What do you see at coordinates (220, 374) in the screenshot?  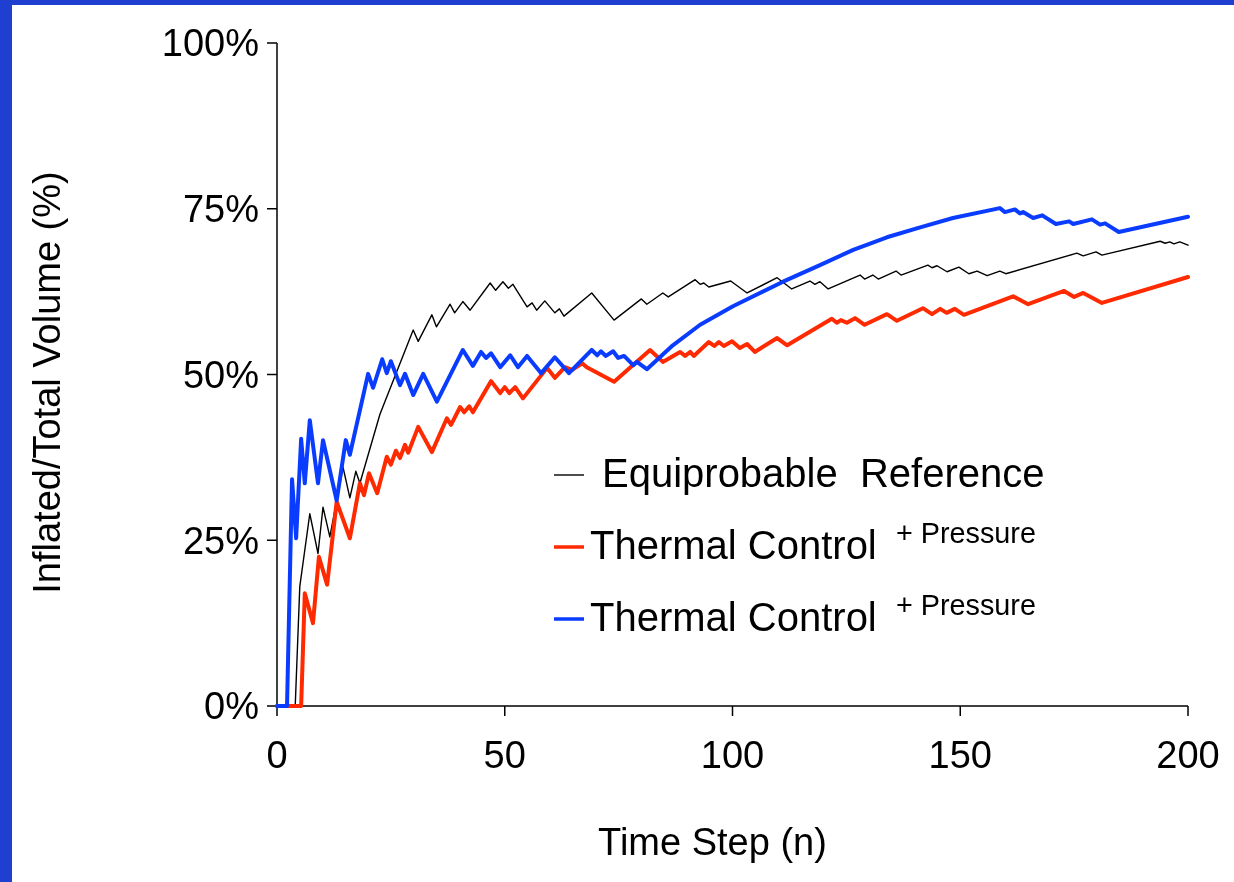 I see `y-tick-label: 50%` at bounding box center [220, 374].